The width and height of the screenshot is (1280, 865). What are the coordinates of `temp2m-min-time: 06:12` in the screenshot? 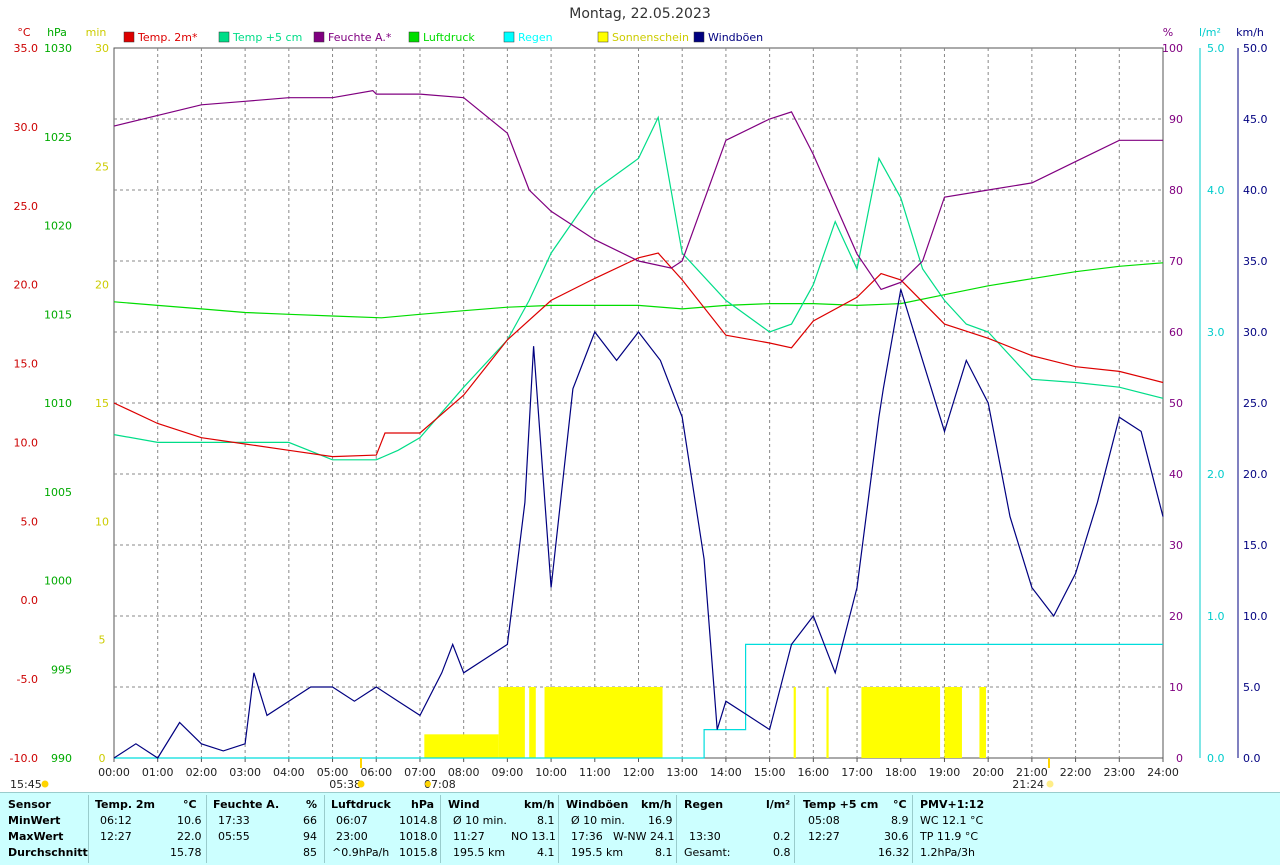 It's located at (116, 820).